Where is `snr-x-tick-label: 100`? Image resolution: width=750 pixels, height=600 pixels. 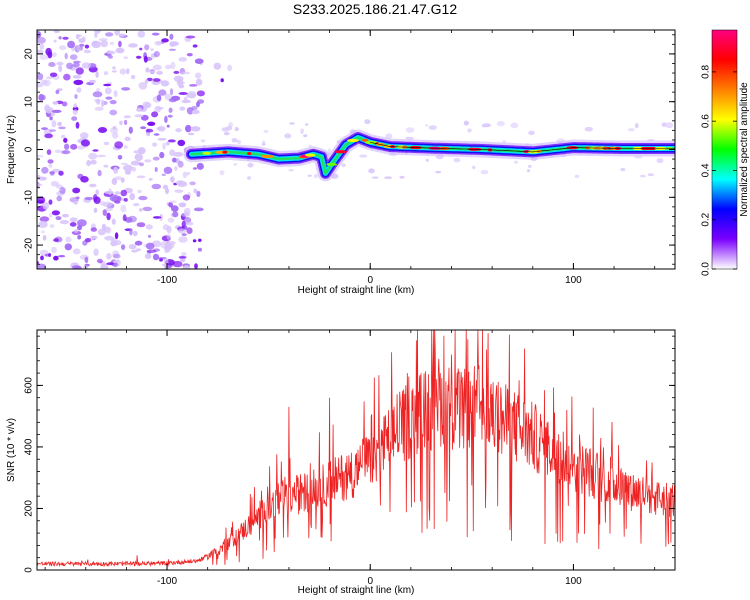
snr-x-tick-label: 100 is located at coordinates (573, 581).